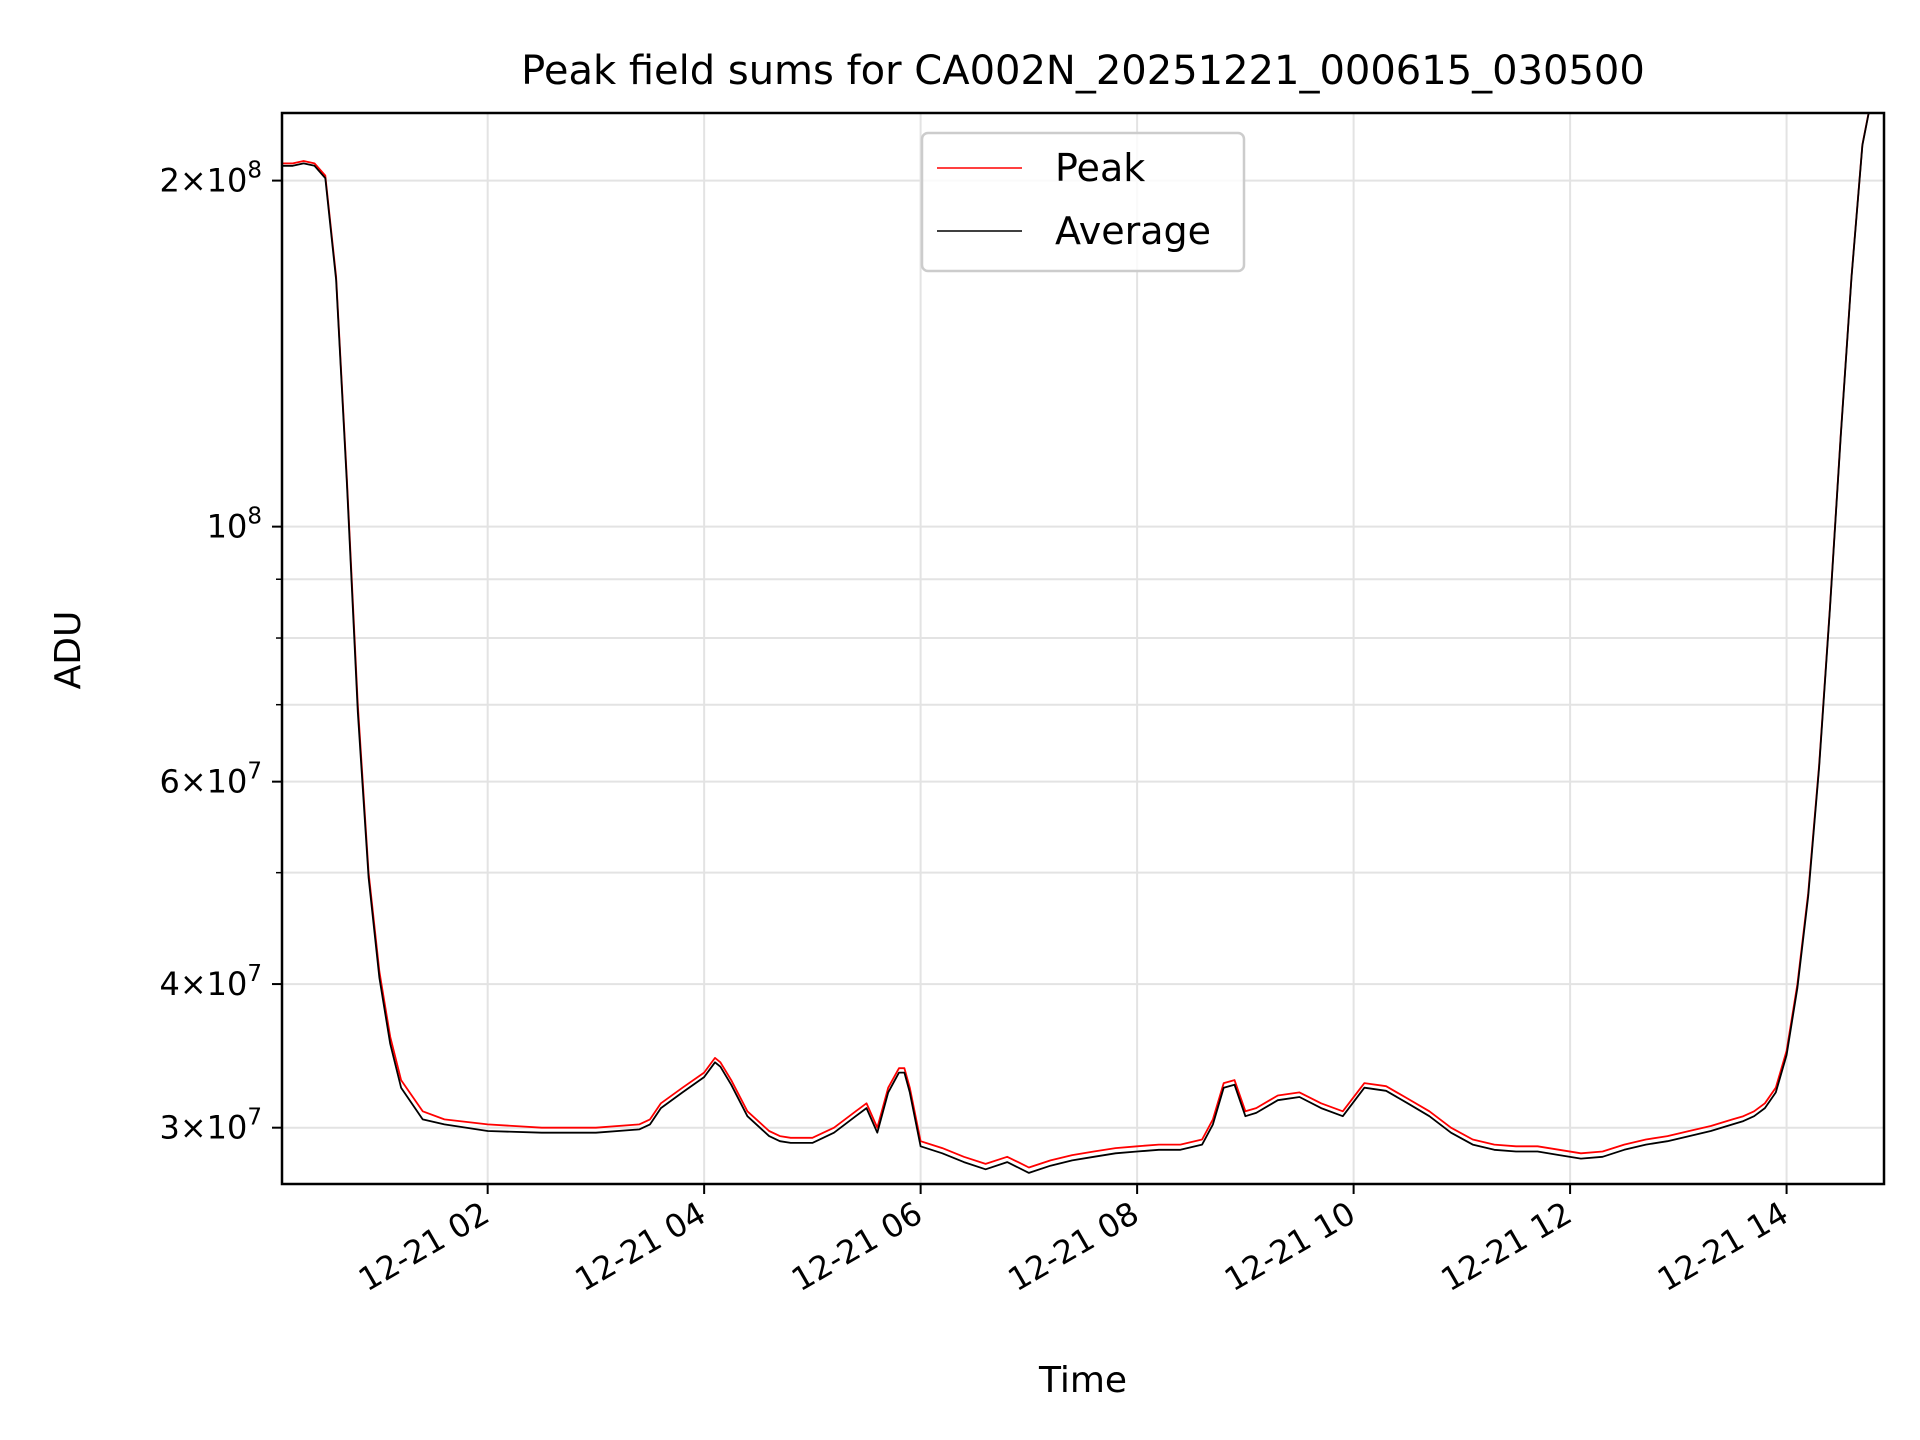  What do you see at coordinates (210, 982) in the screenshot?
I see `y-tick-label: 4×107` at bounding box center [210, 982].